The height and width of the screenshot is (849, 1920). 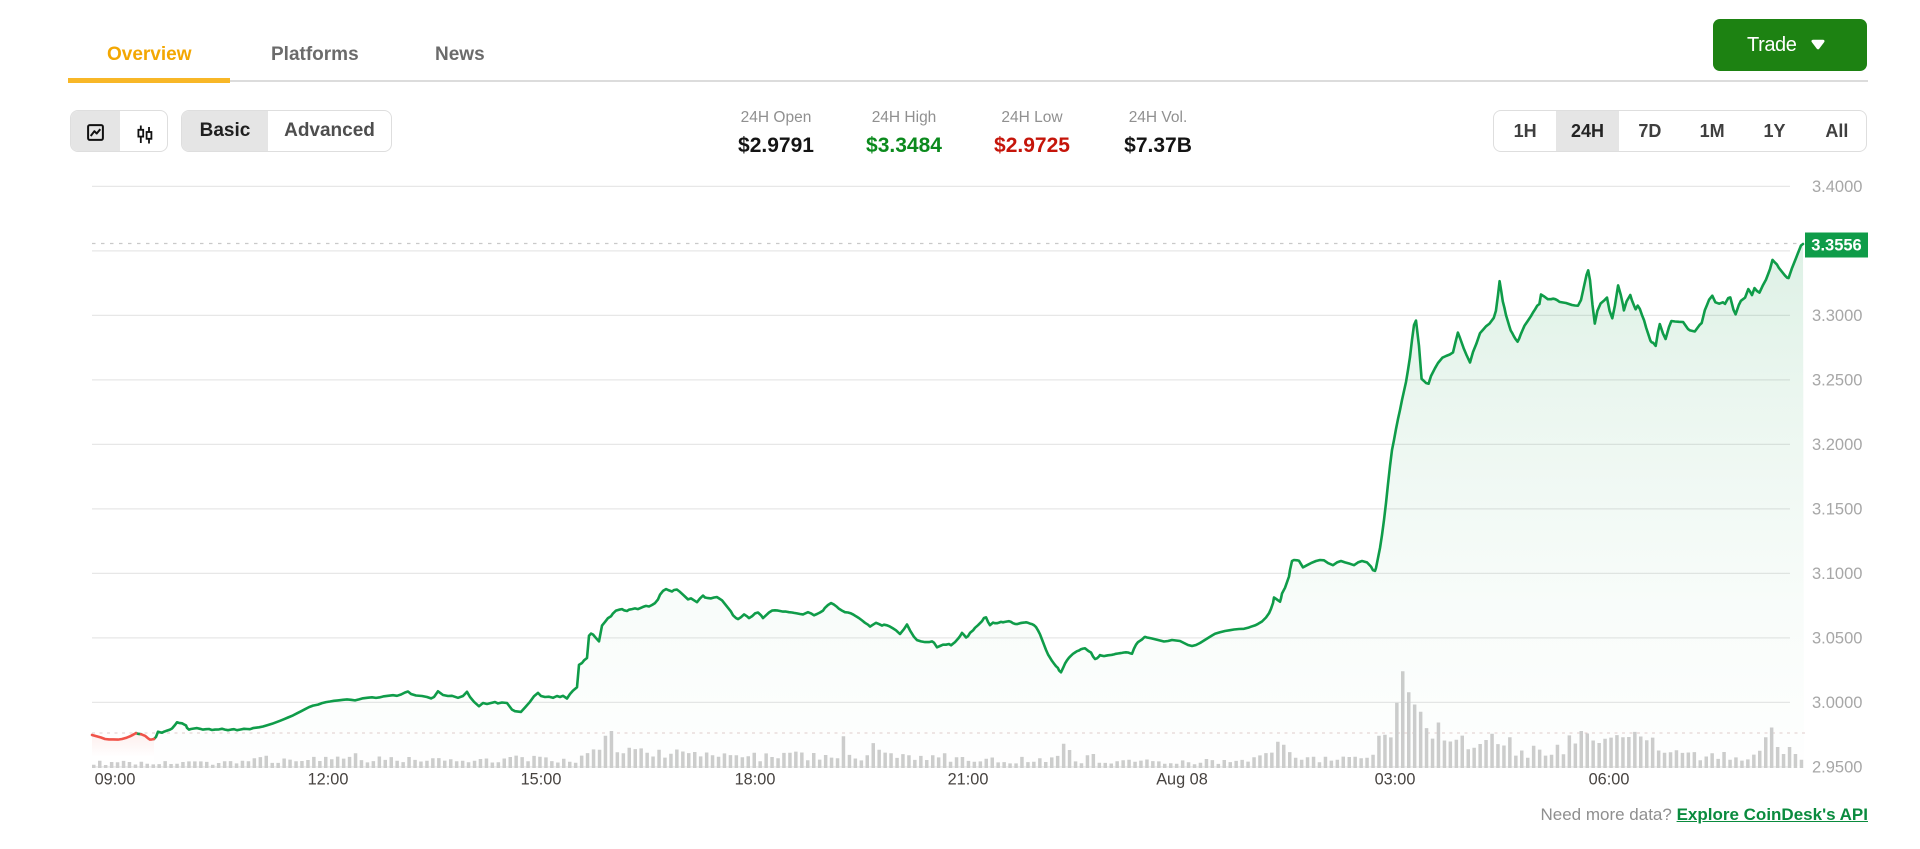 I want to click on svg-text: 3.1000, so click(x=1837, y=574).